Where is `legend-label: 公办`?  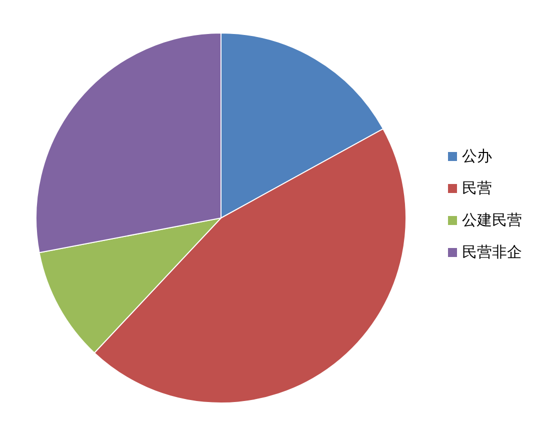 legend-label: 公办 is located at coordinates (477, 156).